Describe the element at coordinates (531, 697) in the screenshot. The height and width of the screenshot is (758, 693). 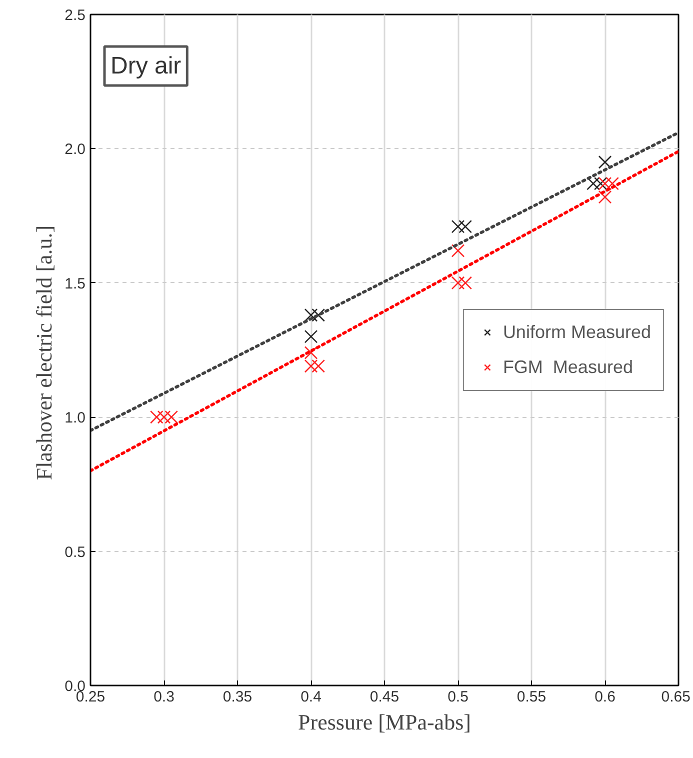
I see `x-tick-label: 0.55` at that location.